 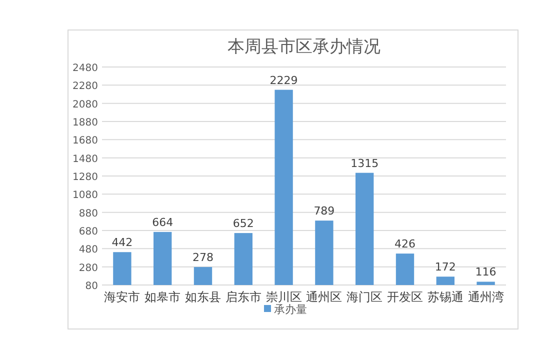 I want to click on y-tick-label: 680, so click(x=88, y=232).